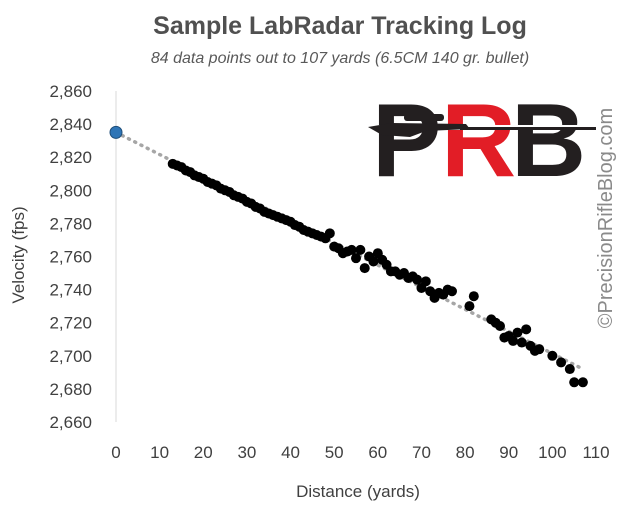  What do you see at coordinates (70, 190) in the screenshot?
I see `y-tick-label: 2,800` at bounding box center [70, 190].